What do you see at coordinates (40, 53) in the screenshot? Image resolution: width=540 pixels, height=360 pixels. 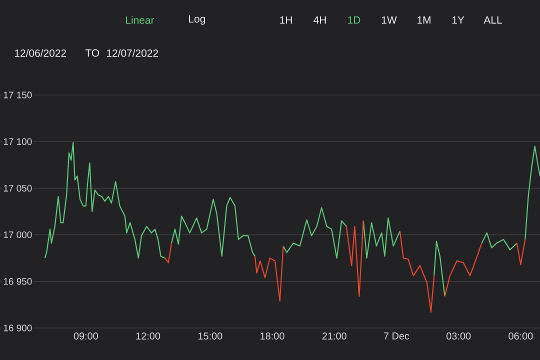 I see `text: 12/06/2022` at bounding box center [40, 53].